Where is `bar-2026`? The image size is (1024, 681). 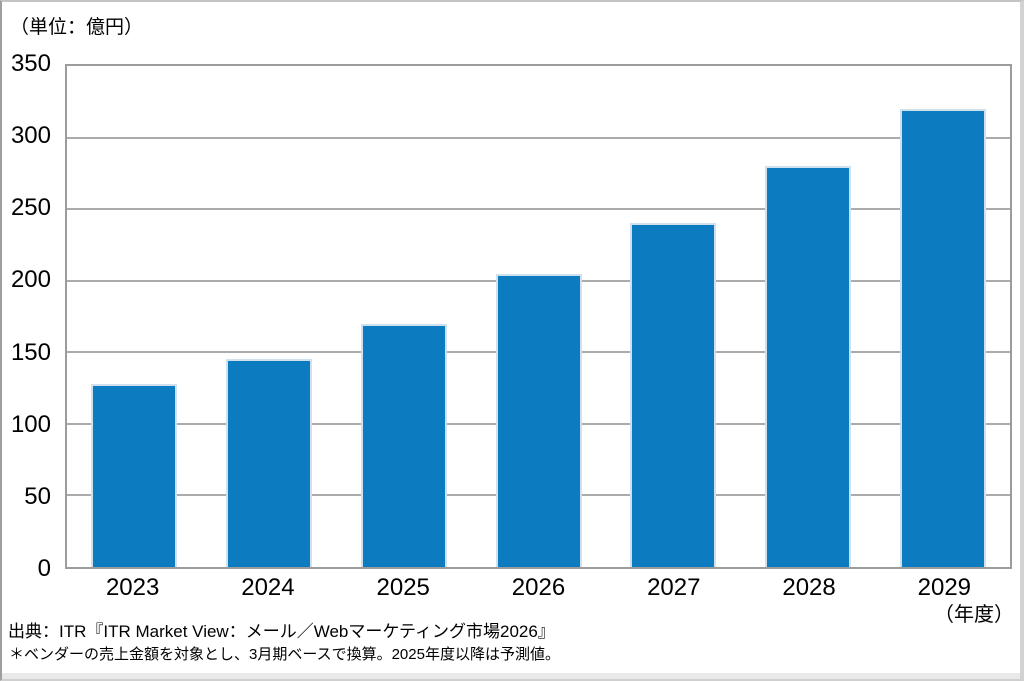
bar-2026 is located at coordinates (538, 420).